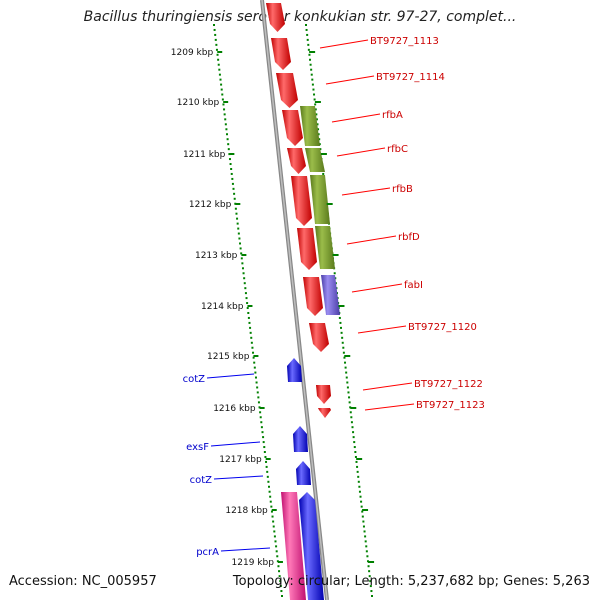 This screenshot has width=600, height=600. What do you see at coordinates (204, 155) in the screenshot?
I see `tick-label: 1211 kbp` at bounding box center [204, 155].